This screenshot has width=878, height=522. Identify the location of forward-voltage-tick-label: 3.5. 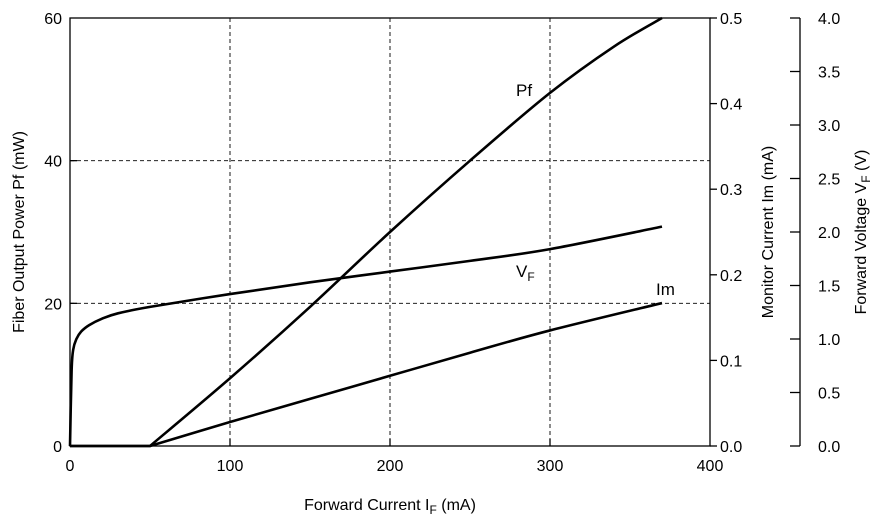
(829, 73).